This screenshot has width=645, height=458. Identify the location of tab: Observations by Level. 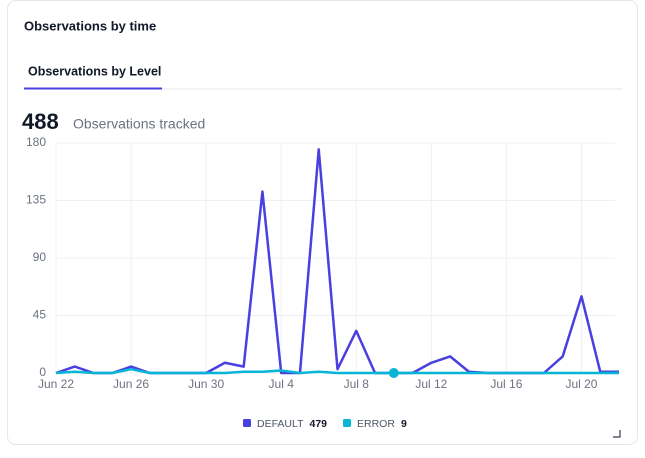
(94, 71).